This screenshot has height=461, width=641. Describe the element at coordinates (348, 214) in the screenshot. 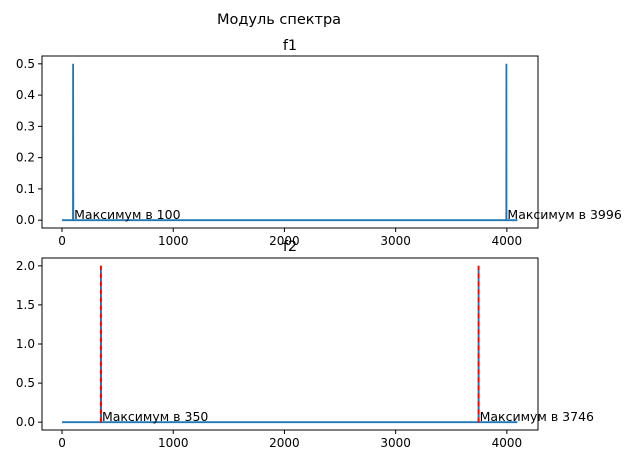

I see `f1-annotations: Максимум в 100 Максимум в 3996` at that location.